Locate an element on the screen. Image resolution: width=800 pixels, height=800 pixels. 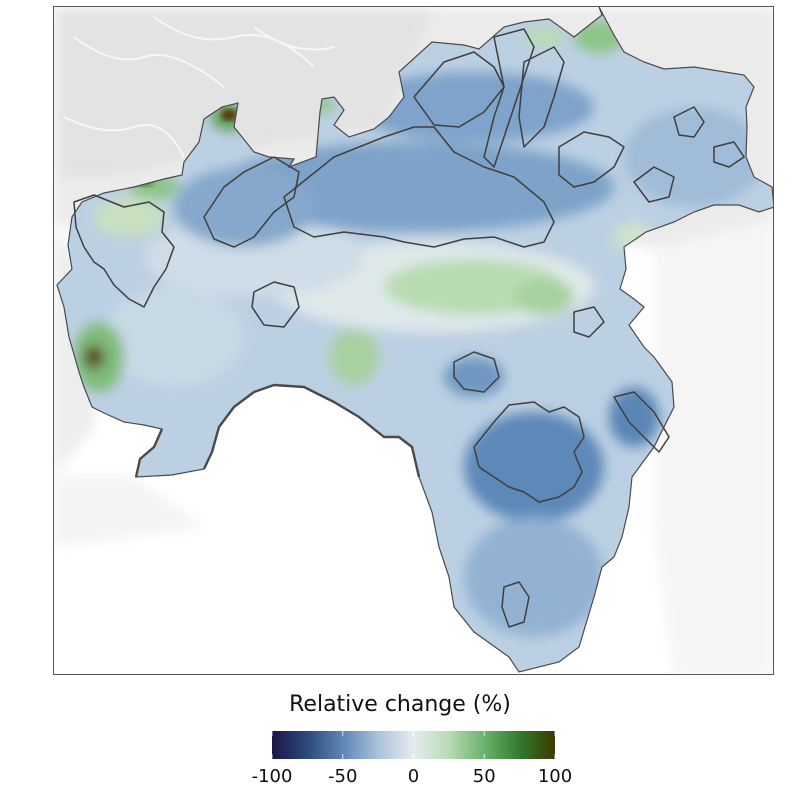
coastline-west is located at coordinates (149, 453).